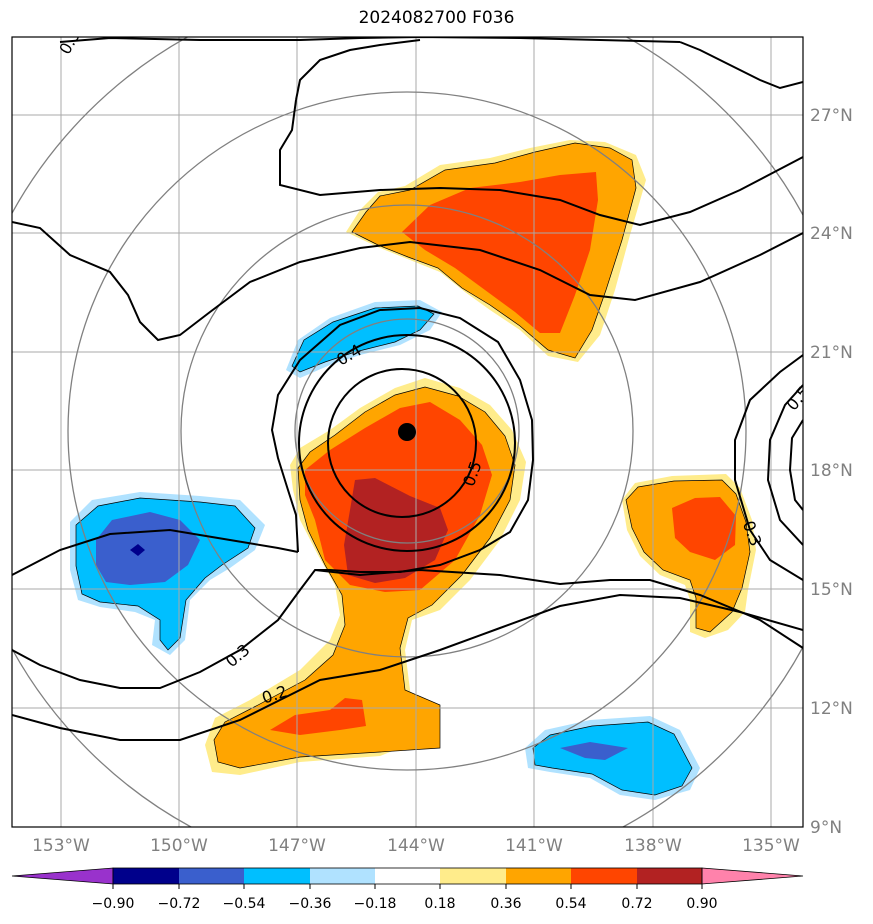  I want to click on lon-label: 144°W, so click(416, 846).